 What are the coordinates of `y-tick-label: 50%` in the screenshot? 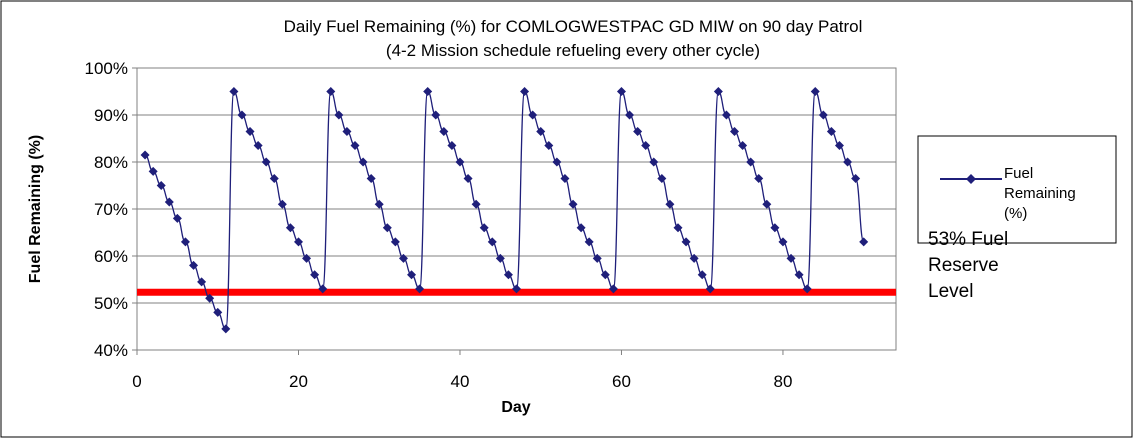 It's located at (111, 303).